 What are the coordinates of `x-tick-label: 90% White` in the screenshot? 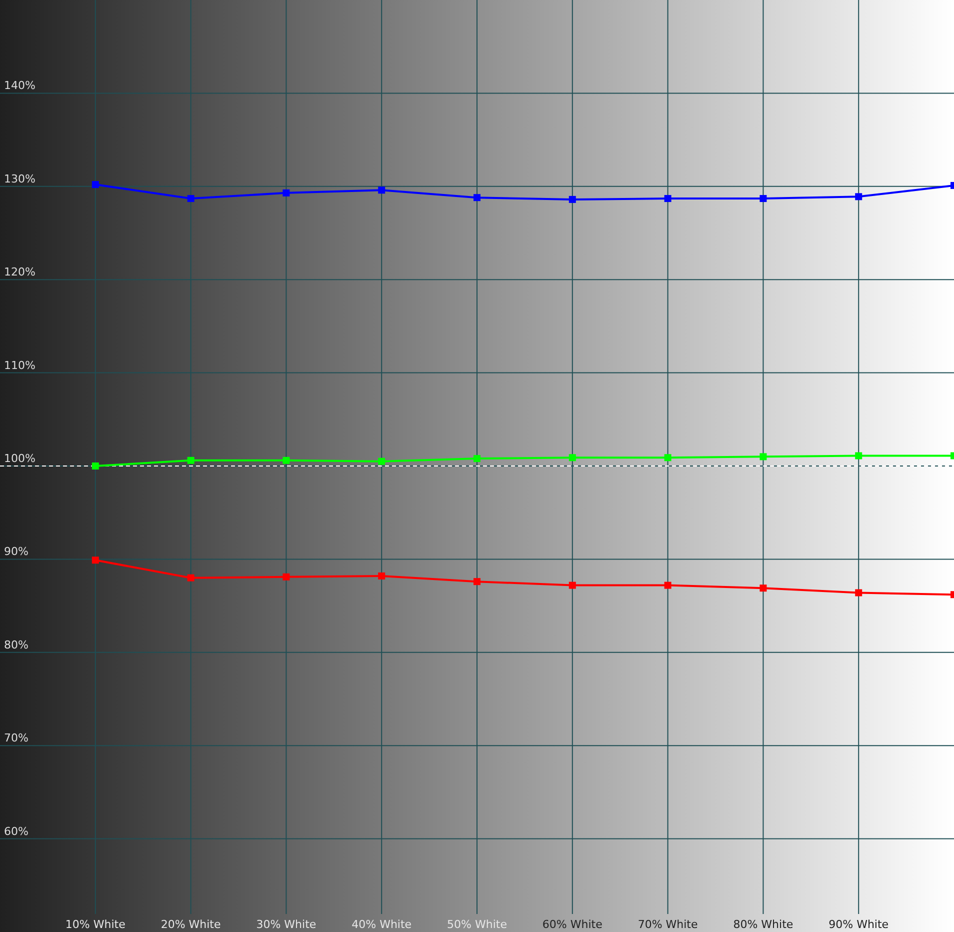 It's located at (858, 924).